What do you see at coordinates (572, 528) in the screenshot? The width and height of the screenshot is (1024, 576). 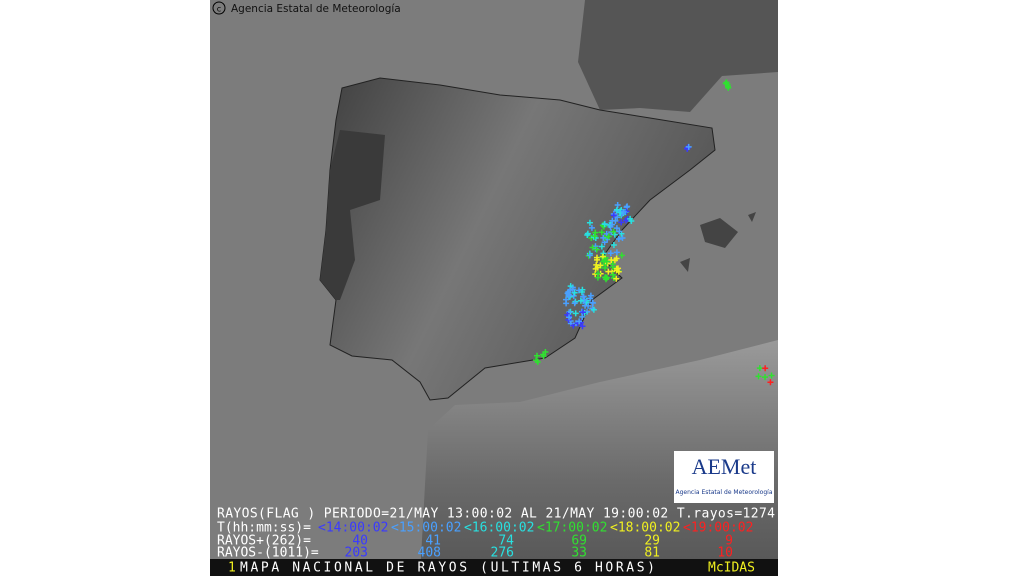 I see `interval-label: <17:00:02` at bounding box center [572, 528].